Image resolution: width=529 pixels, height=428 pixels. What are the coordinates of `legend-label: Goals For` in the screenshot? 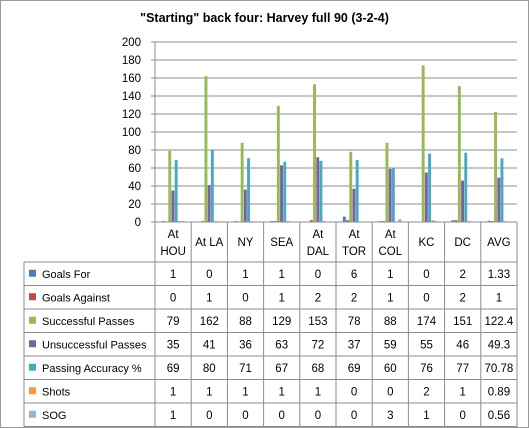 It's located at (66, 275).